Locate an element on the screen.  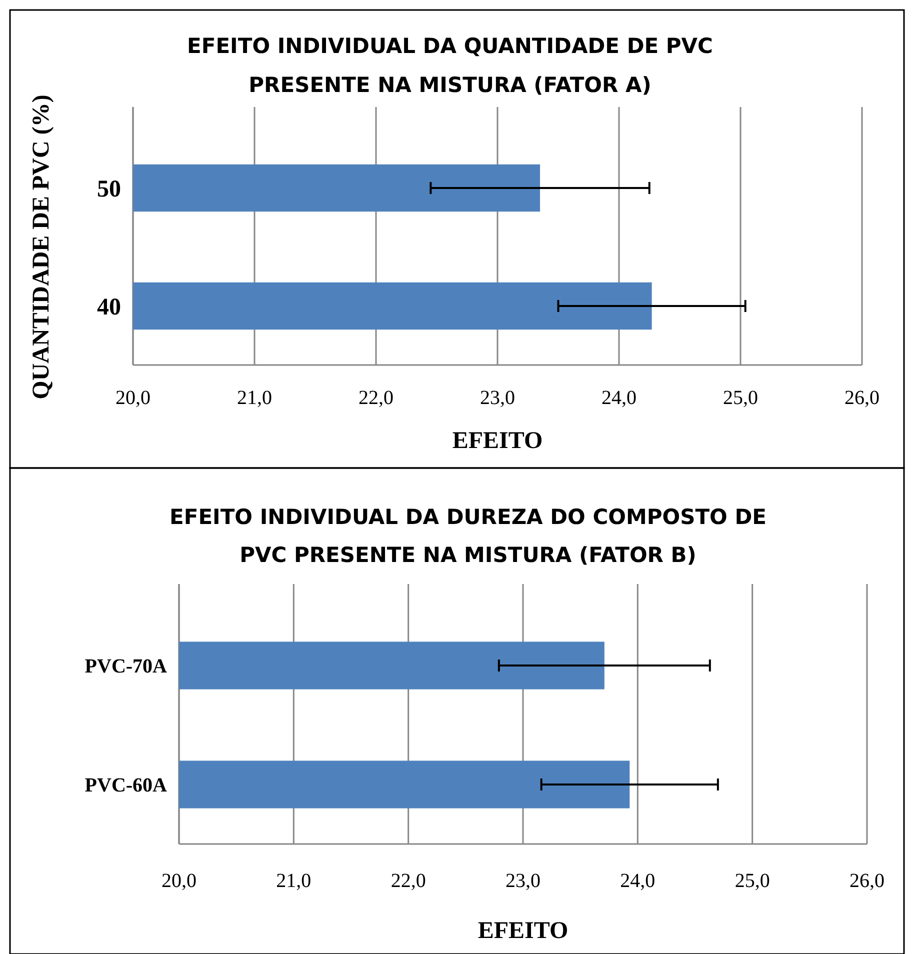
y-tick-label: 50 is located at coordinates (109, 189).